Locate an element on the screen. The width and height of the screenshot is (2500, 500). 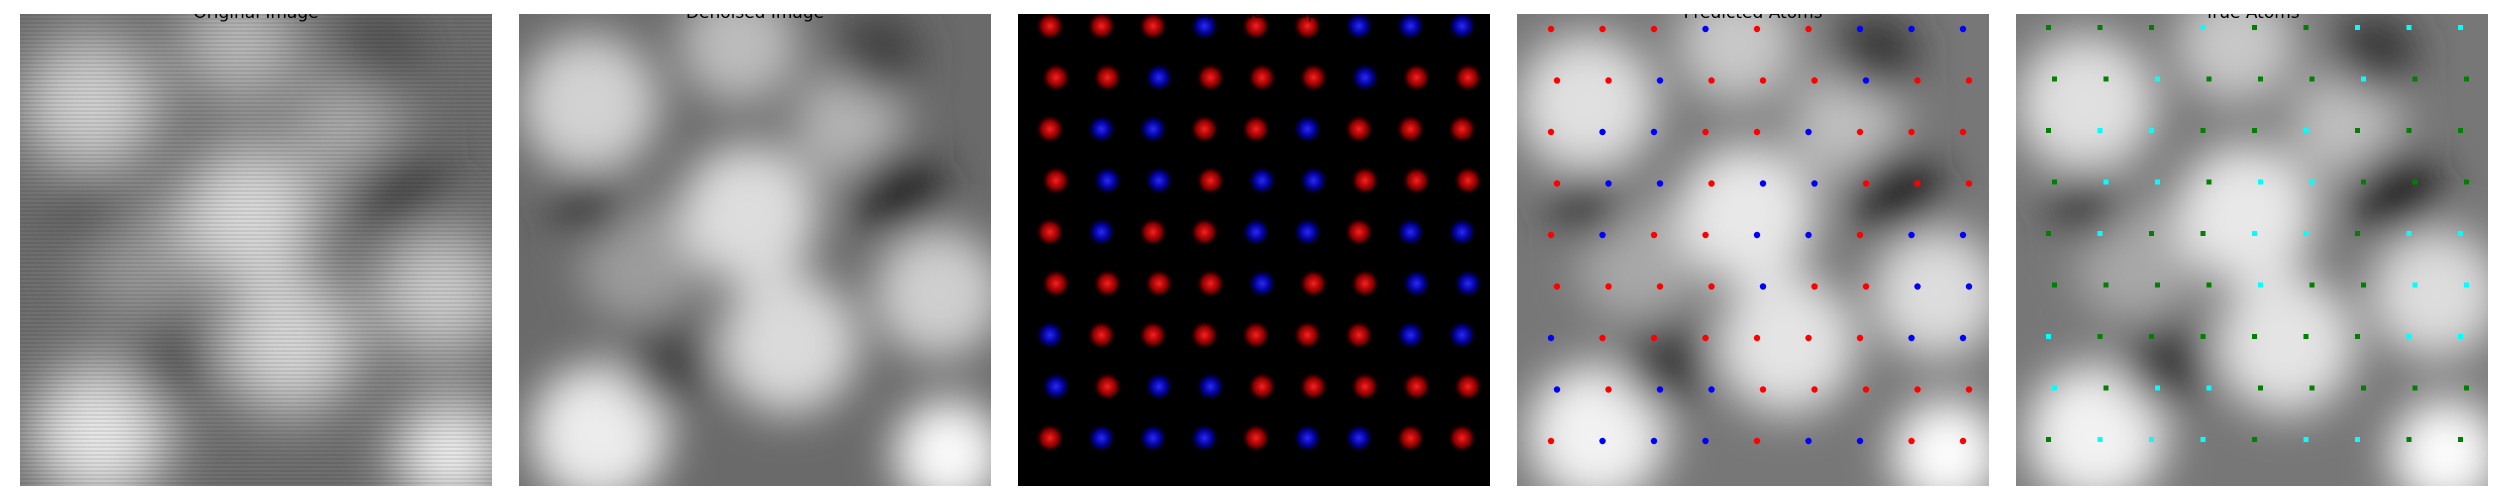
panel-title: Te/Se Heatmap is located at coordinates (1254, 18).